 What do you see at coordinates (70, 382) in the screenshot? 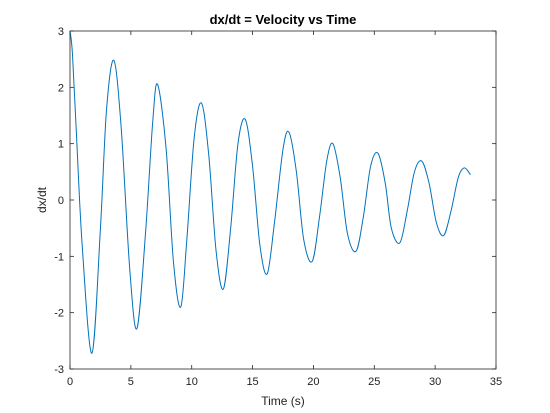
I see `x-tick-label: 0` at bounding box center [70, 382].